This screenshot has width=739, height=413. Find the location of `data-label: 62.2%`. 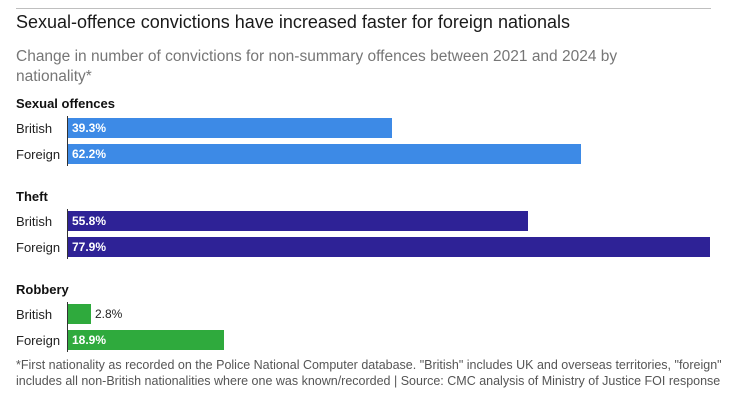

data-label: 62.2% is located at coordinates (89, 154).